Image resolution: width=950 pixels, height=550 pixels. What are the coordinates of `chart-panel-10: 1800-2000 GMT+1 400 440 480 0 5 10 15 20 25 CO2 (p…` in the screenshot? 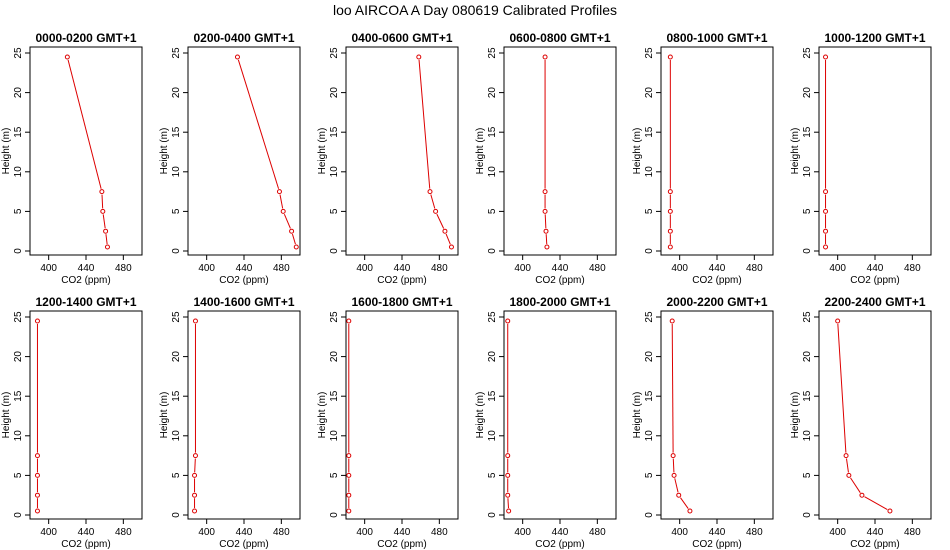 It's located at (546, 422).